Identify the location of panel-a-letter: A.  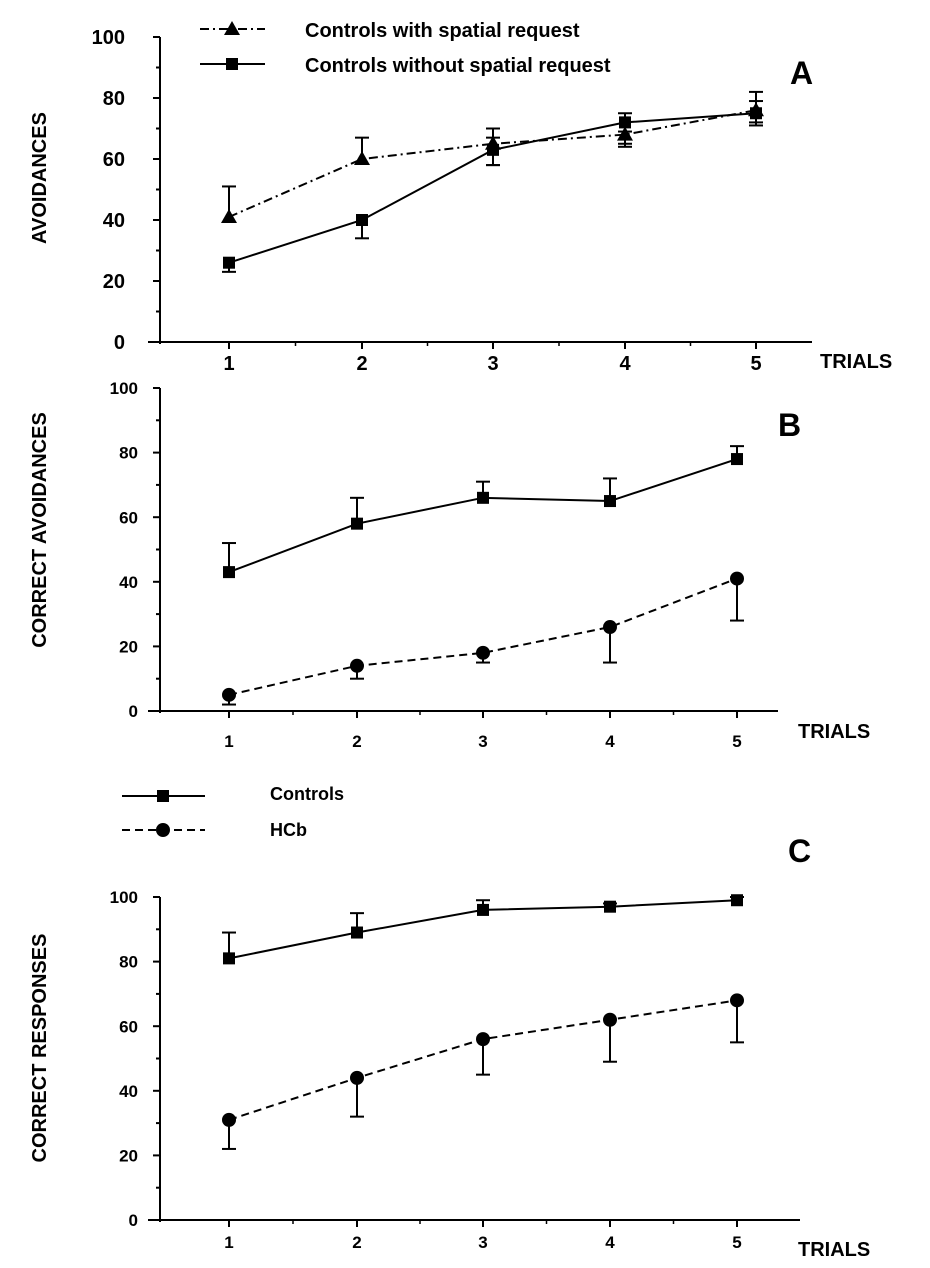
(801, 73).